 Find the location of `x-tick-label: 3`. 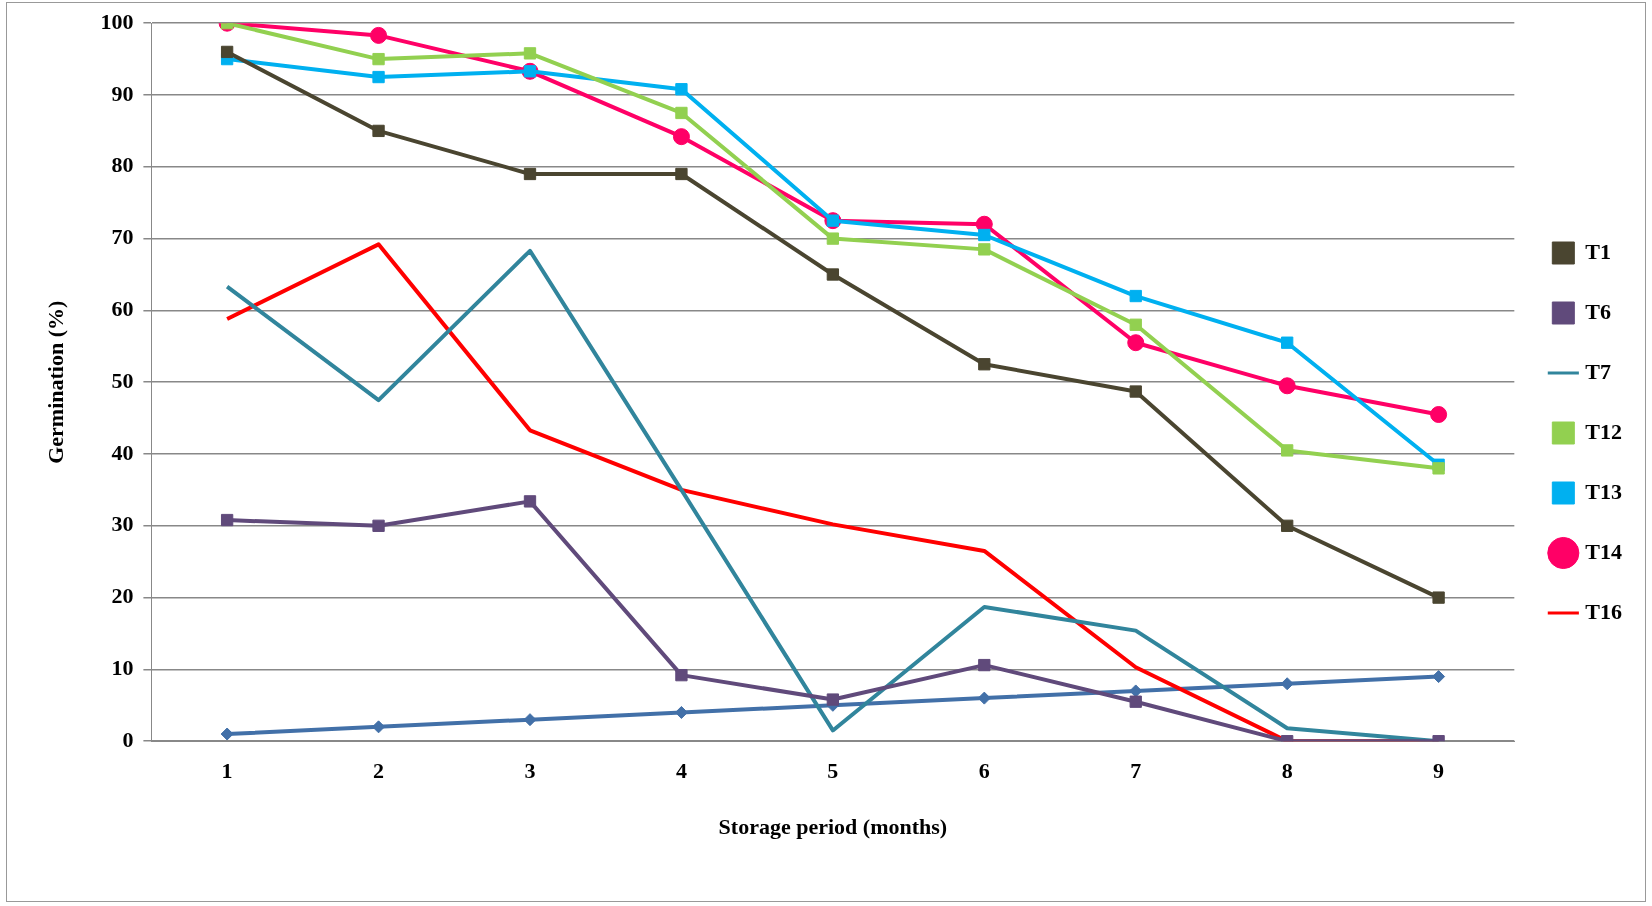

x-tick-label: 3 is located at coordinates (530, 771).